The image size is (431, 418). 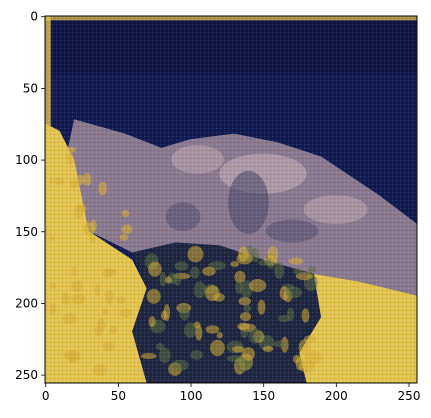 I want to click on x-tick-label: 250, so click(x=409, y=396).